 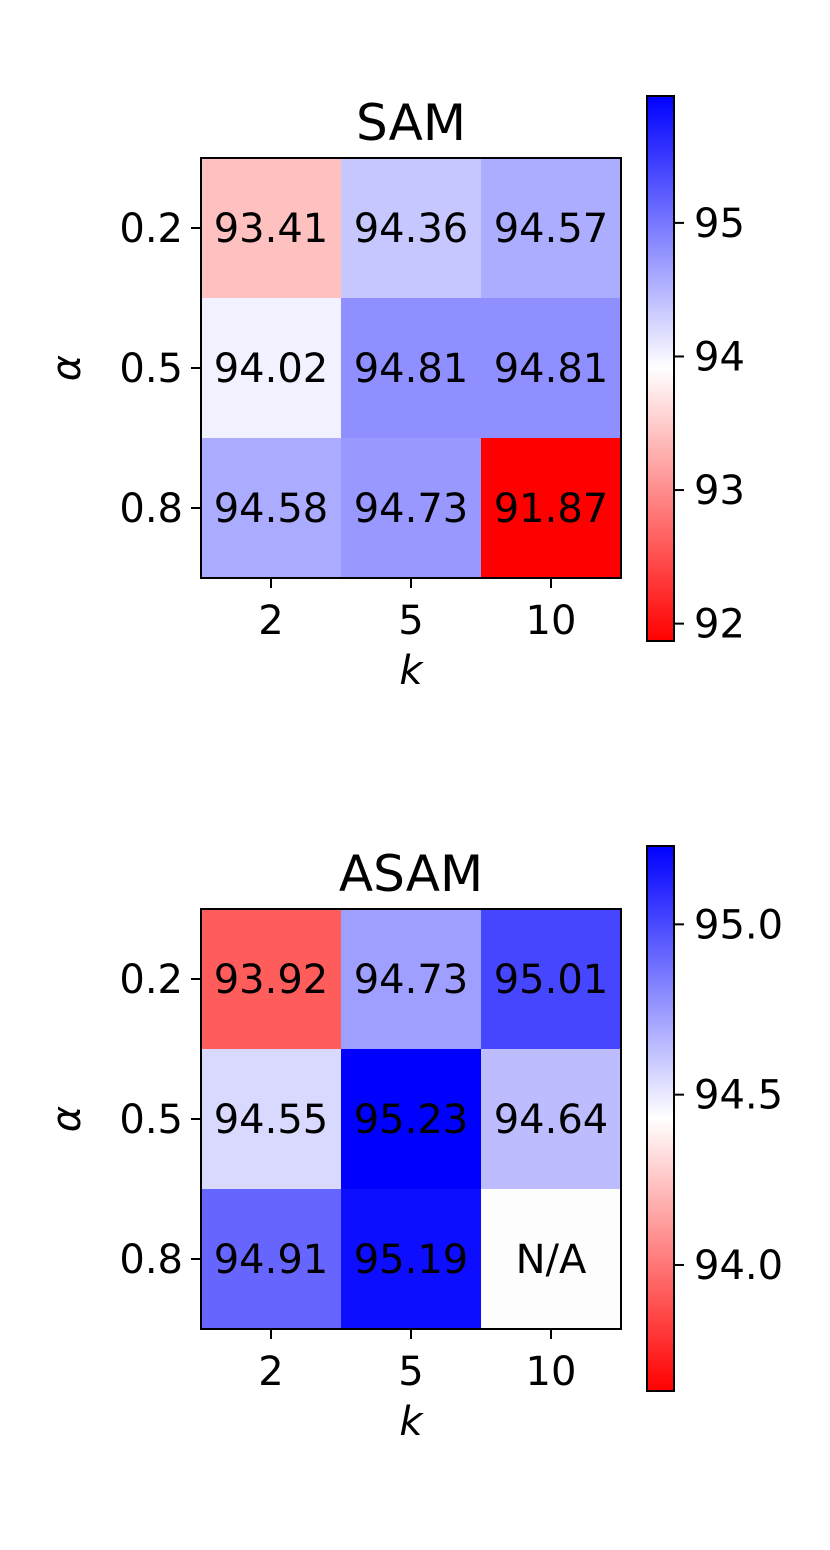 I want to click on cell-value-label: 94.02, so click(x=271, y=369).